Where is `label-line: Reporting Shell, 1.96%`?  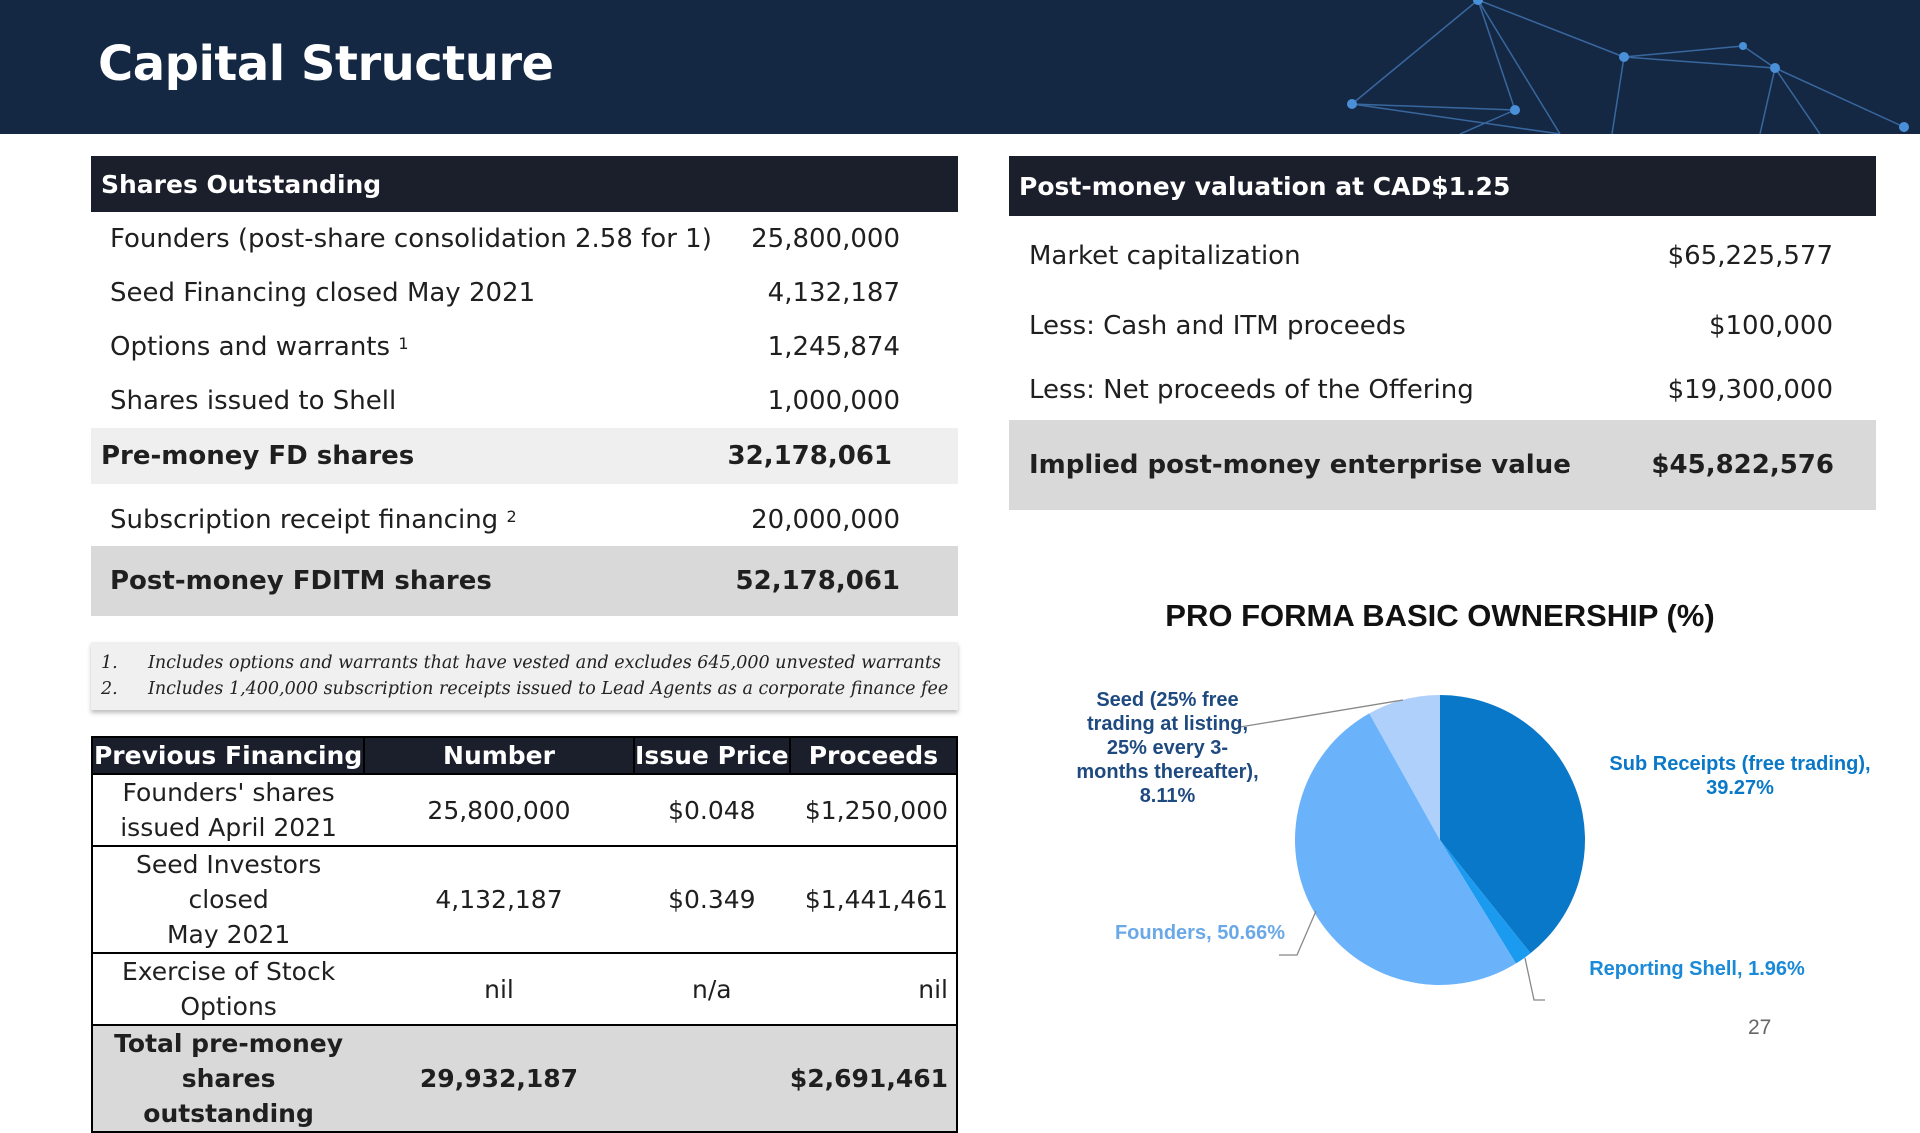 label-line: Reporting Shell, 1.96% is located at coordinates (1697, 969).